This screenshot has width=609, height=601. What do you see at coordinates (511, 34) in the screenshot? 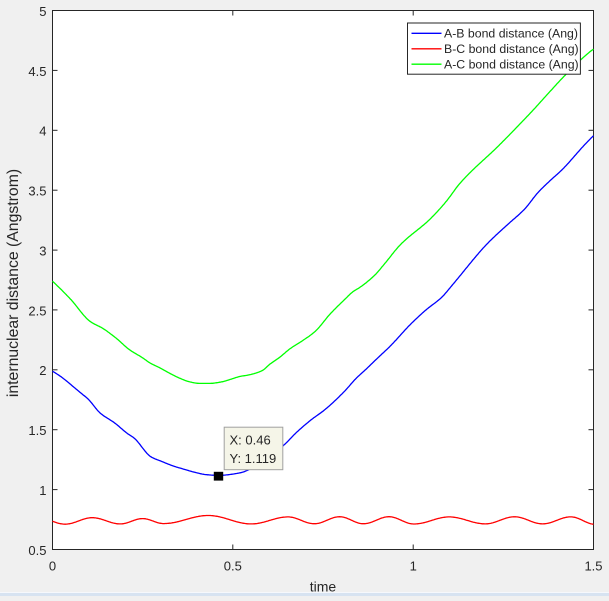
I see `svg-text: A-B bond distance (Ang)` at bounding box center [511, 34].